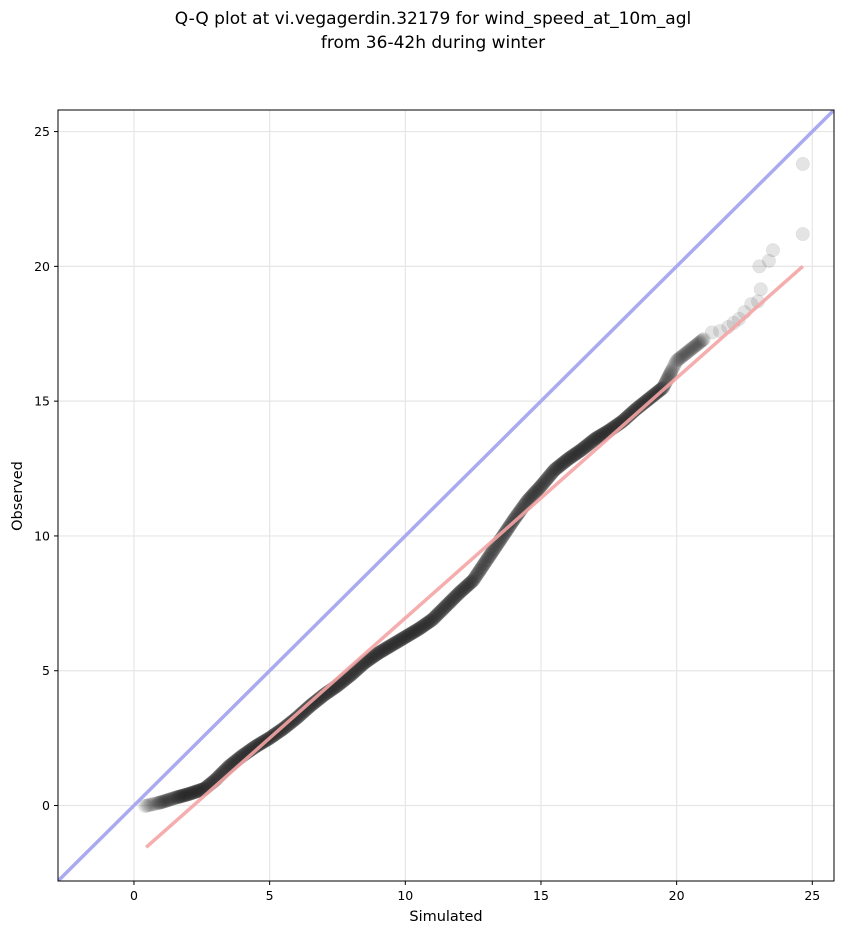 The height and width of the screenshot is (934, 843). Describe the element at coordinates (270, 895) in the screenshot. I see `x-tick-label: 5` at that location.